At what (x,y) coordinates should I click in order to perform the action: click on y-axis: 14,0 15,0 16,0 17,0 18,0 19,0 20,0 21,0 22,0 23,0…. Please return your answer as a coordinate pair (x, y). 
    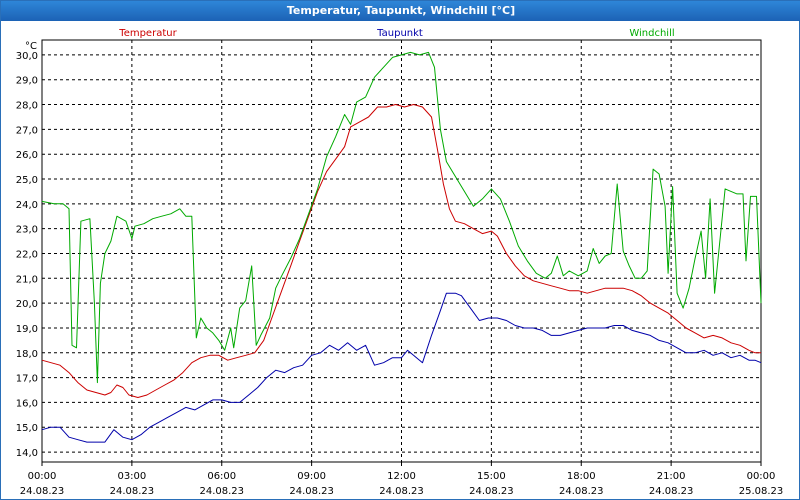
    Looking at the image, I should click on (27, 255).